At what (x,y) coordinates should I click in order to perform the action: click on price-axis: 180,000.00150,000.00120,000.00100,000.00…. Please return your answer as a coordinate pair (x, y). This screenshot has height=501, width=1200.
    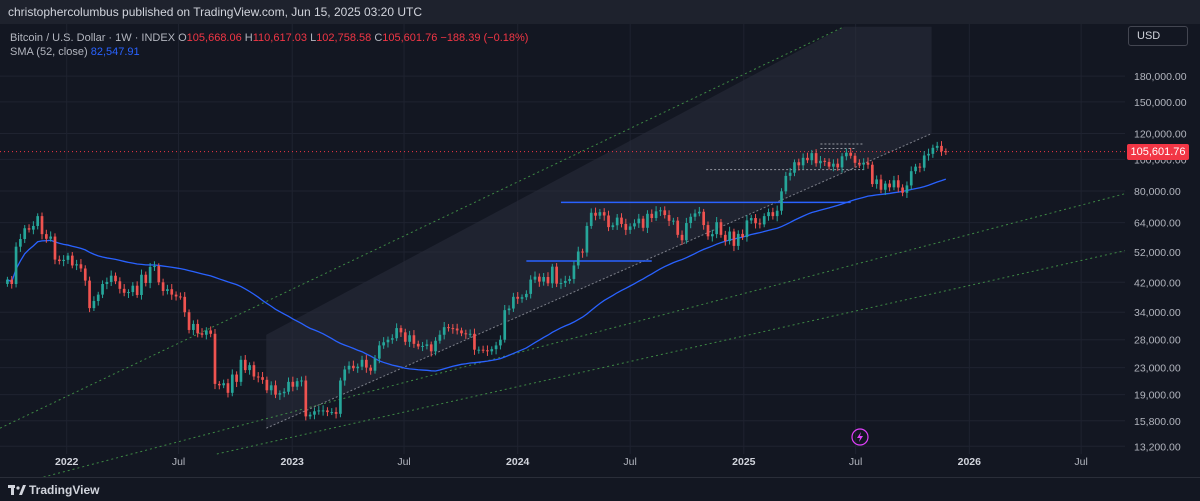
    Looking at the image, I should click on (1160, 262).